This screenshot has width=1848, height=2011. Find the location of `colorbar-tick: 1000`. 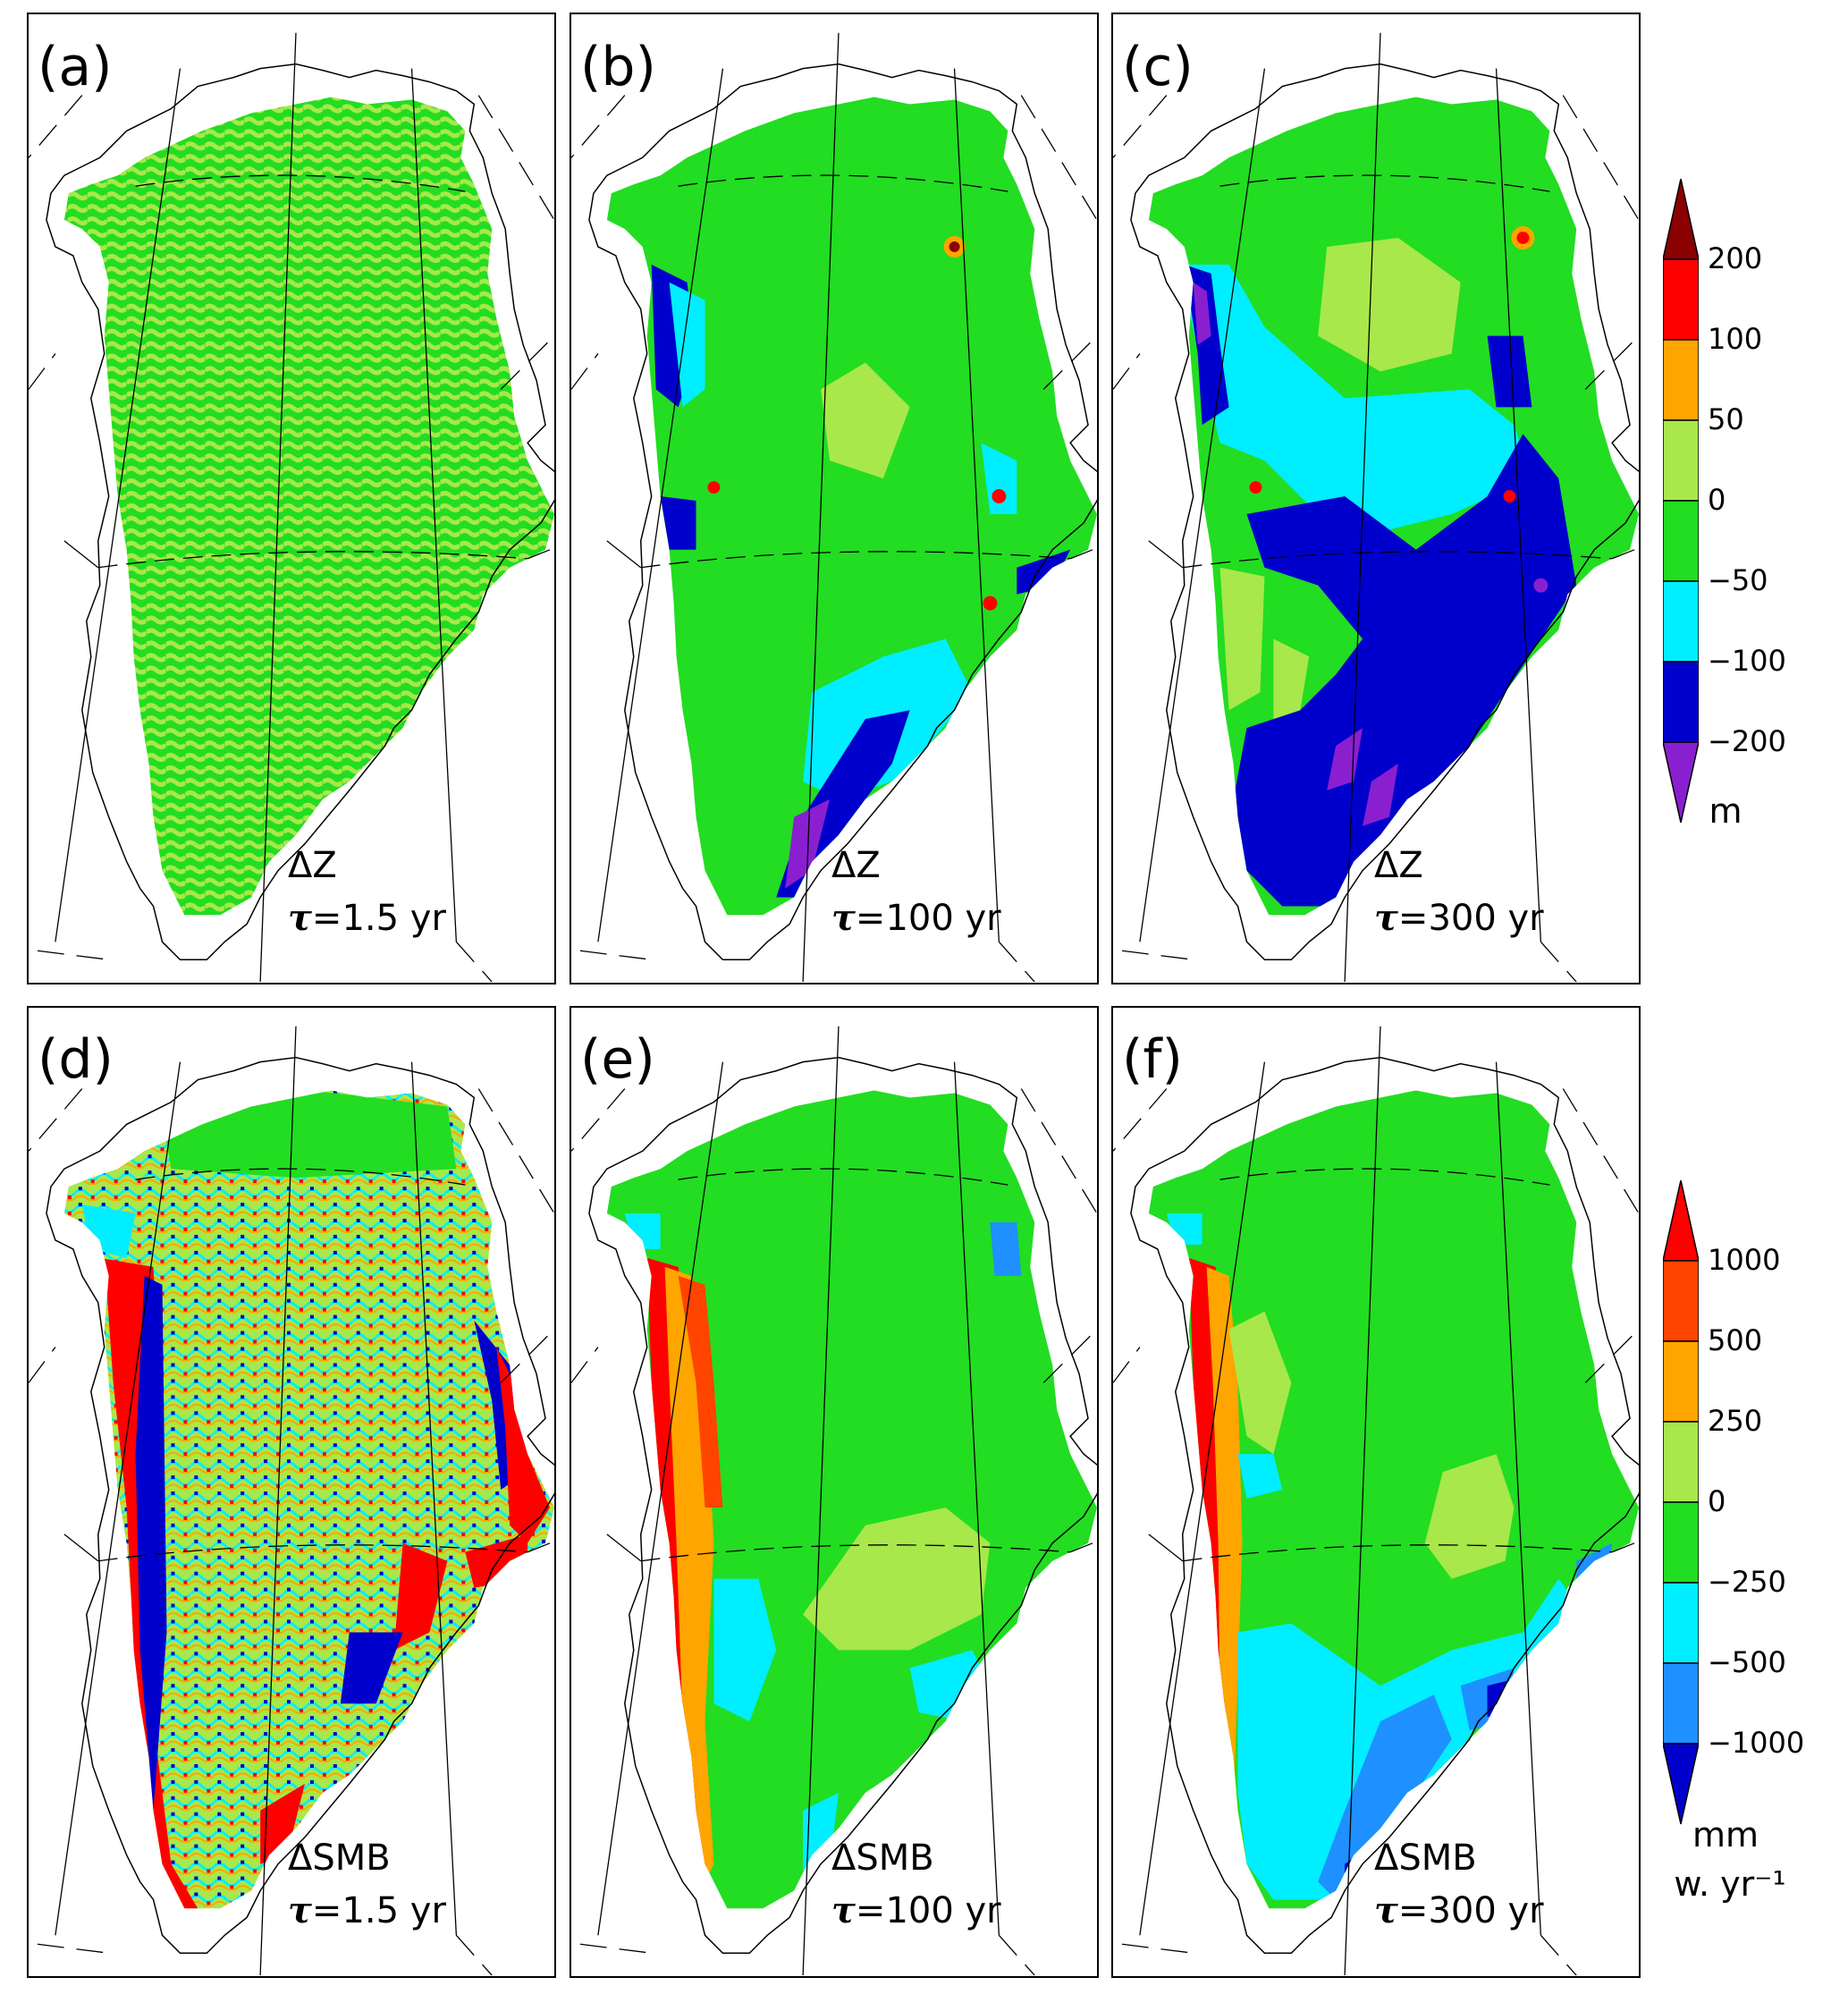

colorbar-tick: 1000 is located at coordinates (1744, 1260).